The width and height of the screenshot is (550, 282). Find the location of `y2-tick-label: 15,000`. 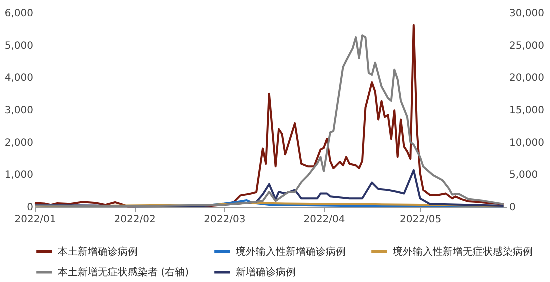

y2-tick-label: 15,000 is located at coordinates (527, 111).